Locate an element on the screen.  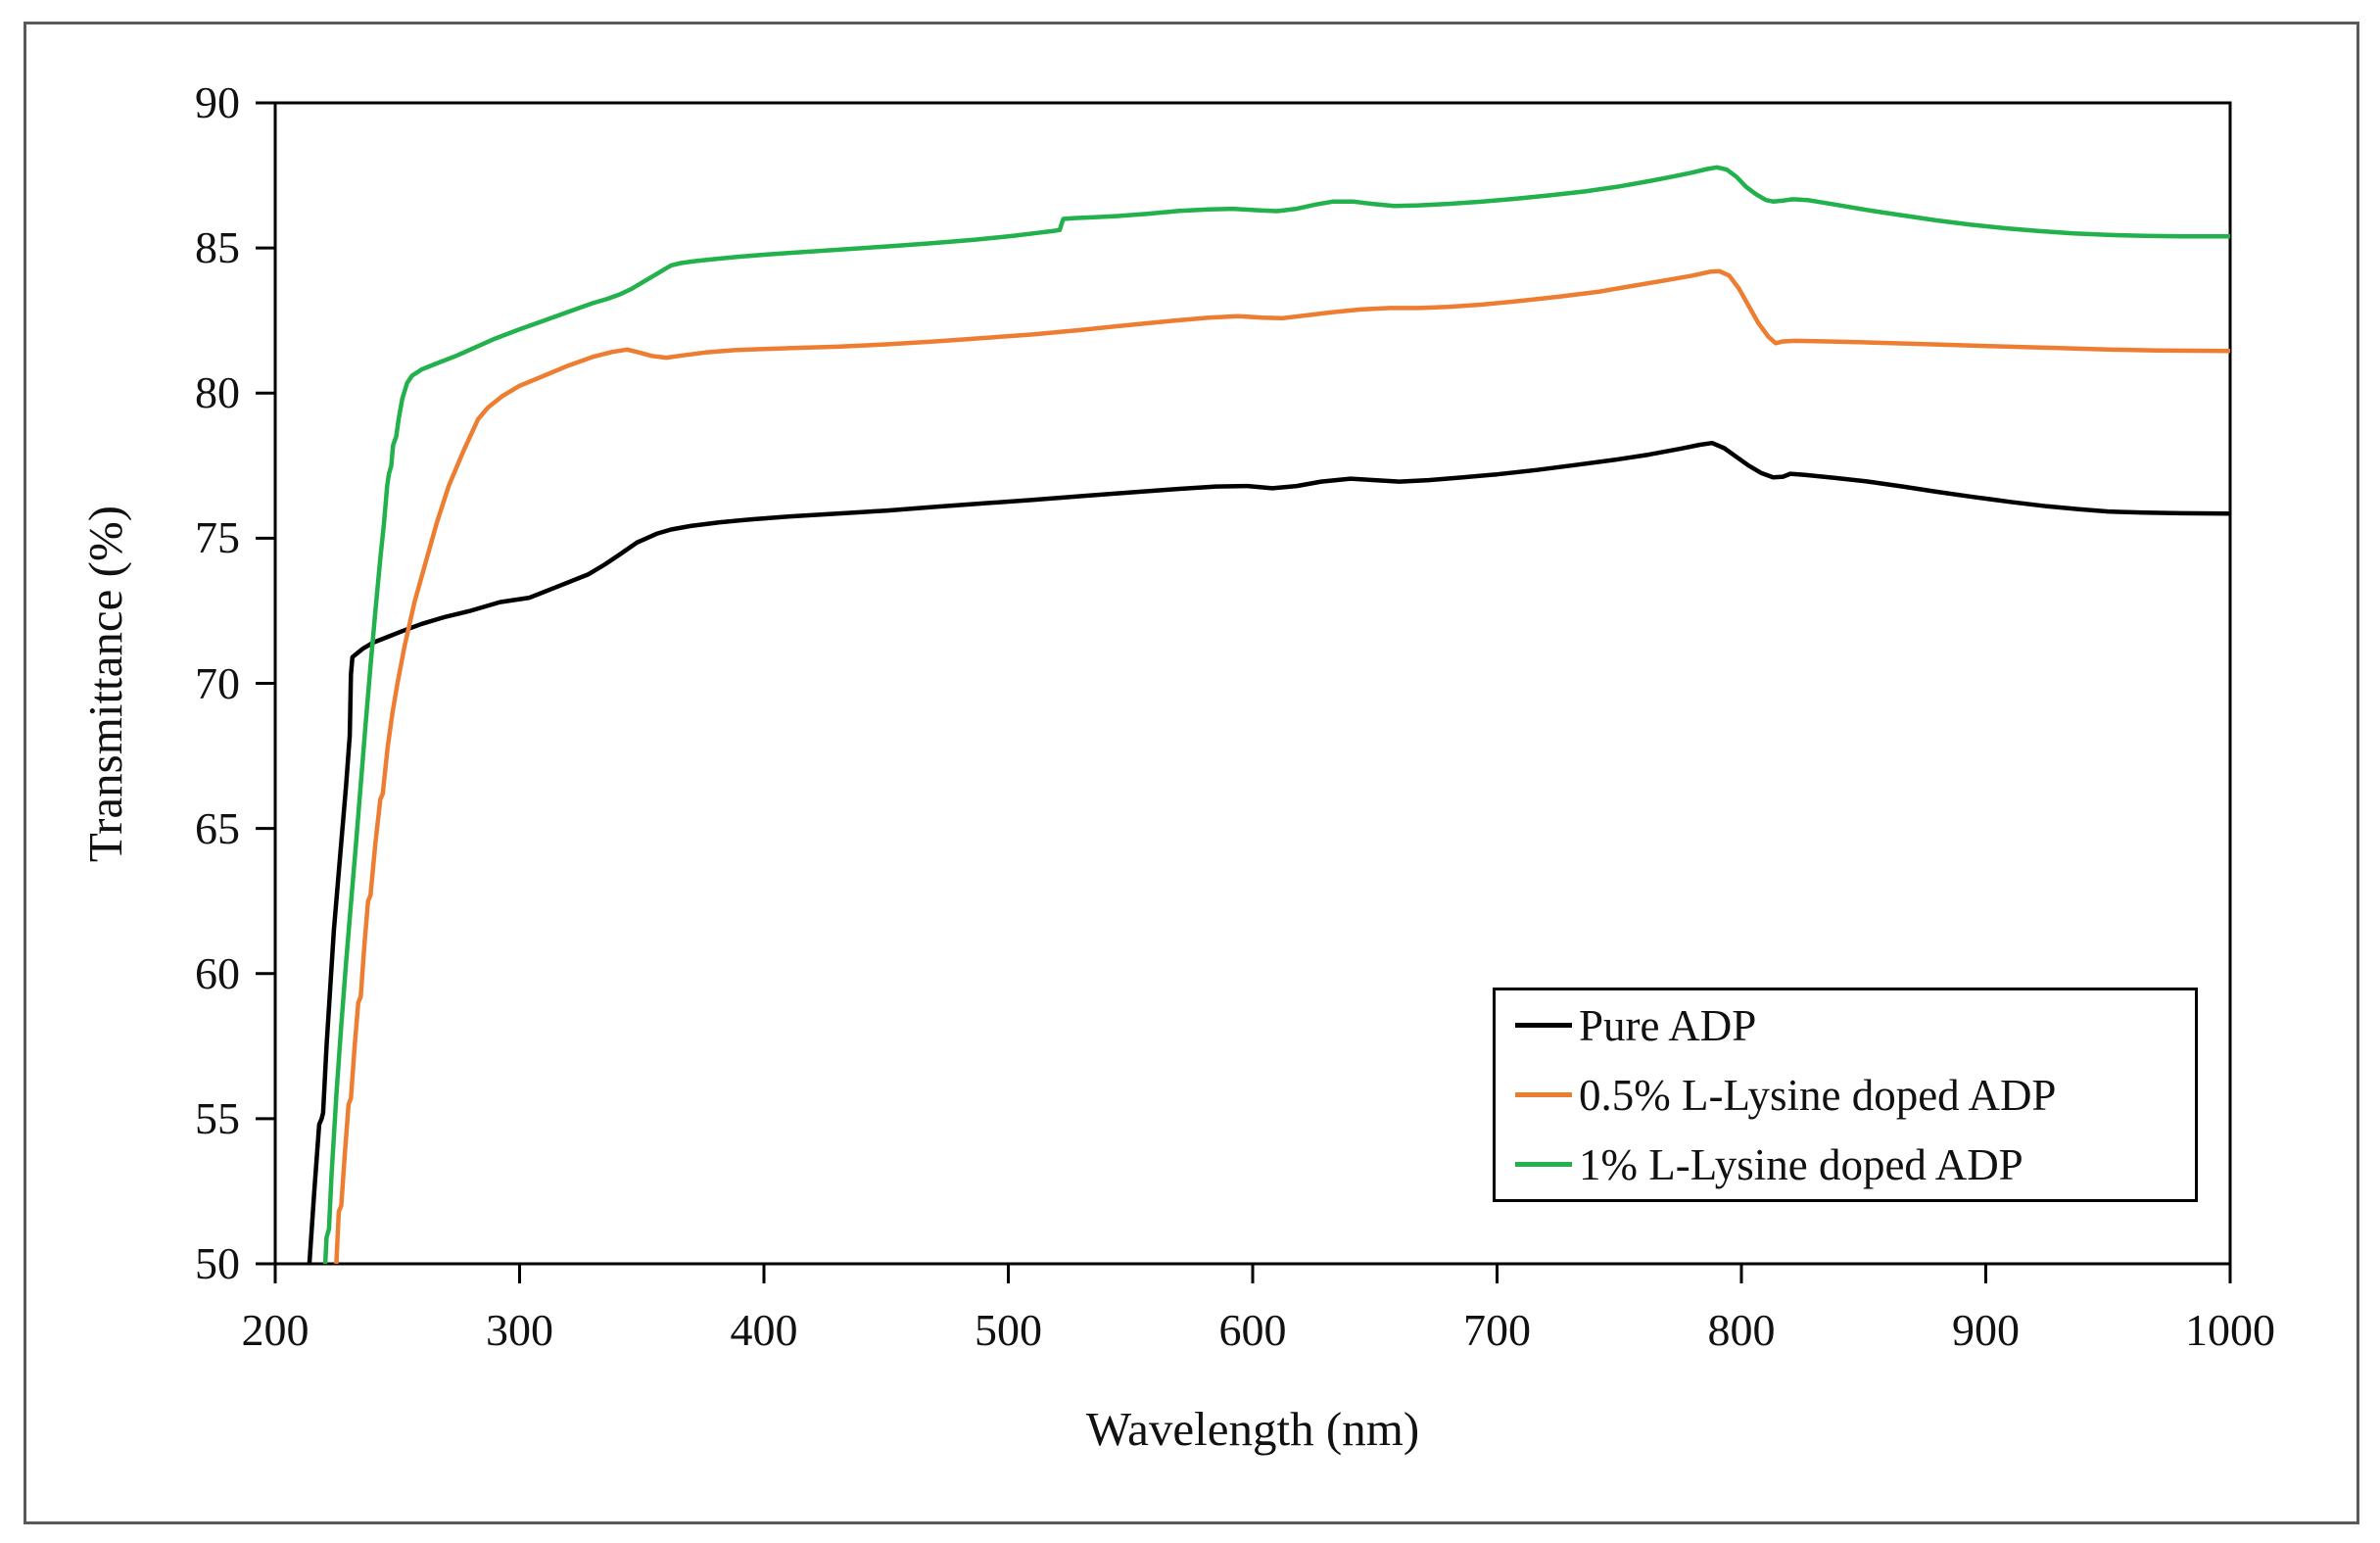
legend-label: Pure ADP is located at coordinates (1668, 1025).